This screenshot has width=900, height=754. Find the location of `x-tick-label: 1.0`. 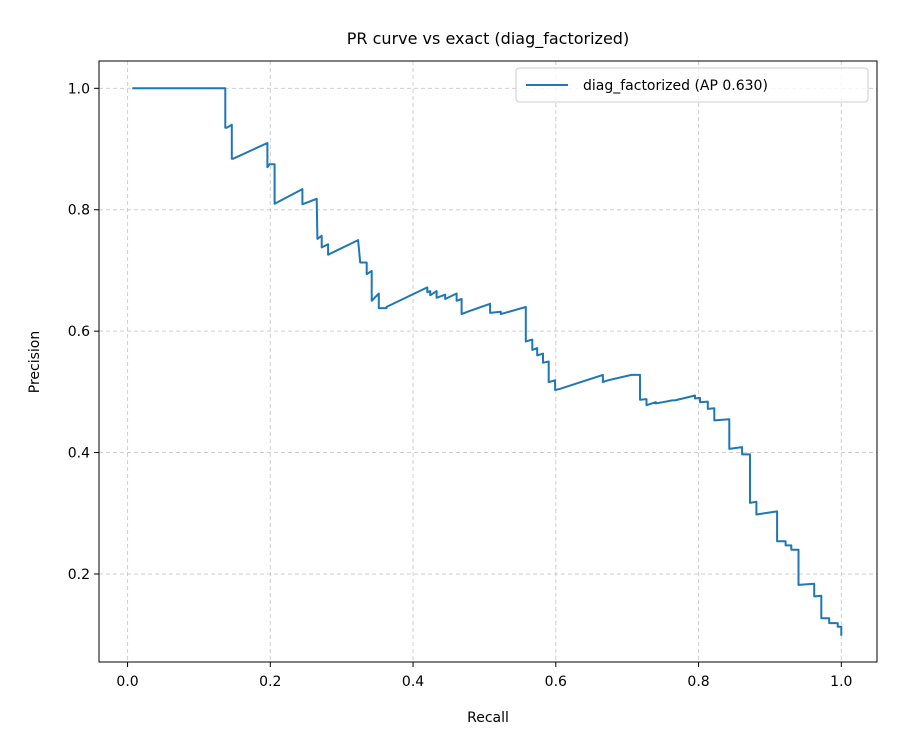

x-tick-label: 1.0 is located at coordinates (841, 682).